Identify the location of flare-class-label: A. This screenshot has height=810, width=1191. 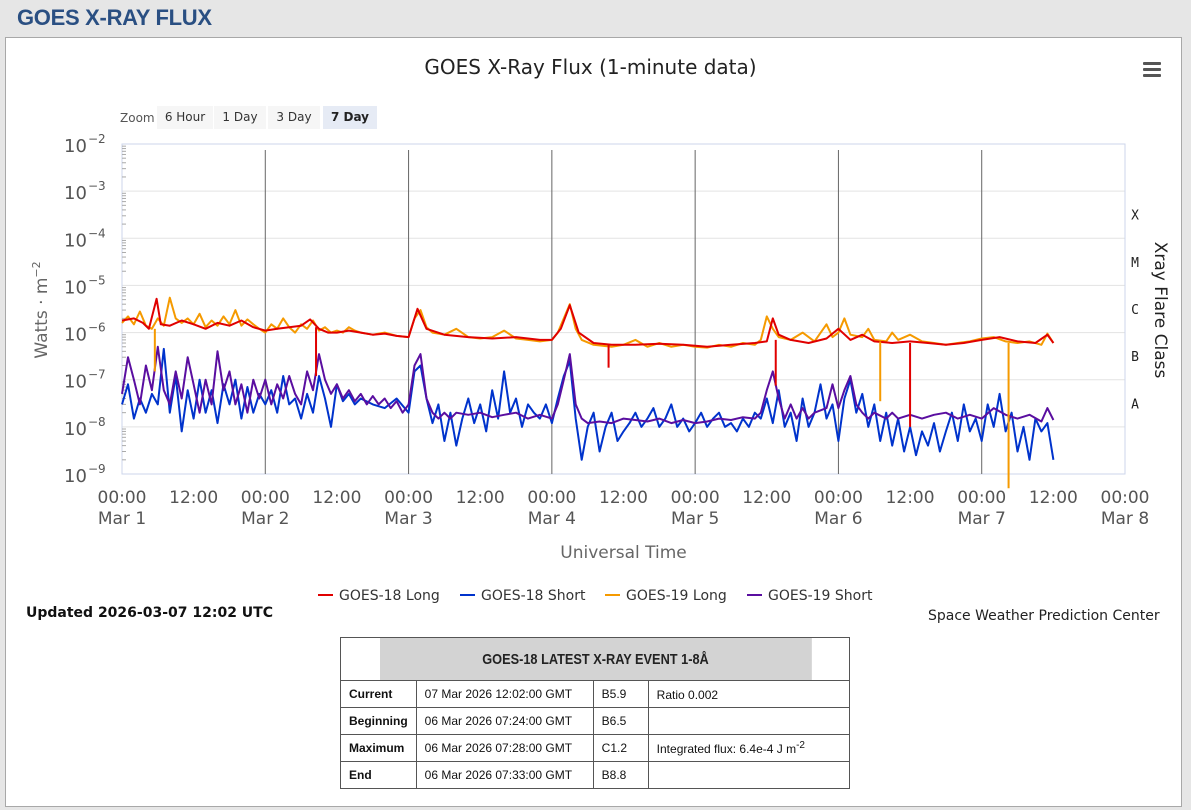
(1135, 404).